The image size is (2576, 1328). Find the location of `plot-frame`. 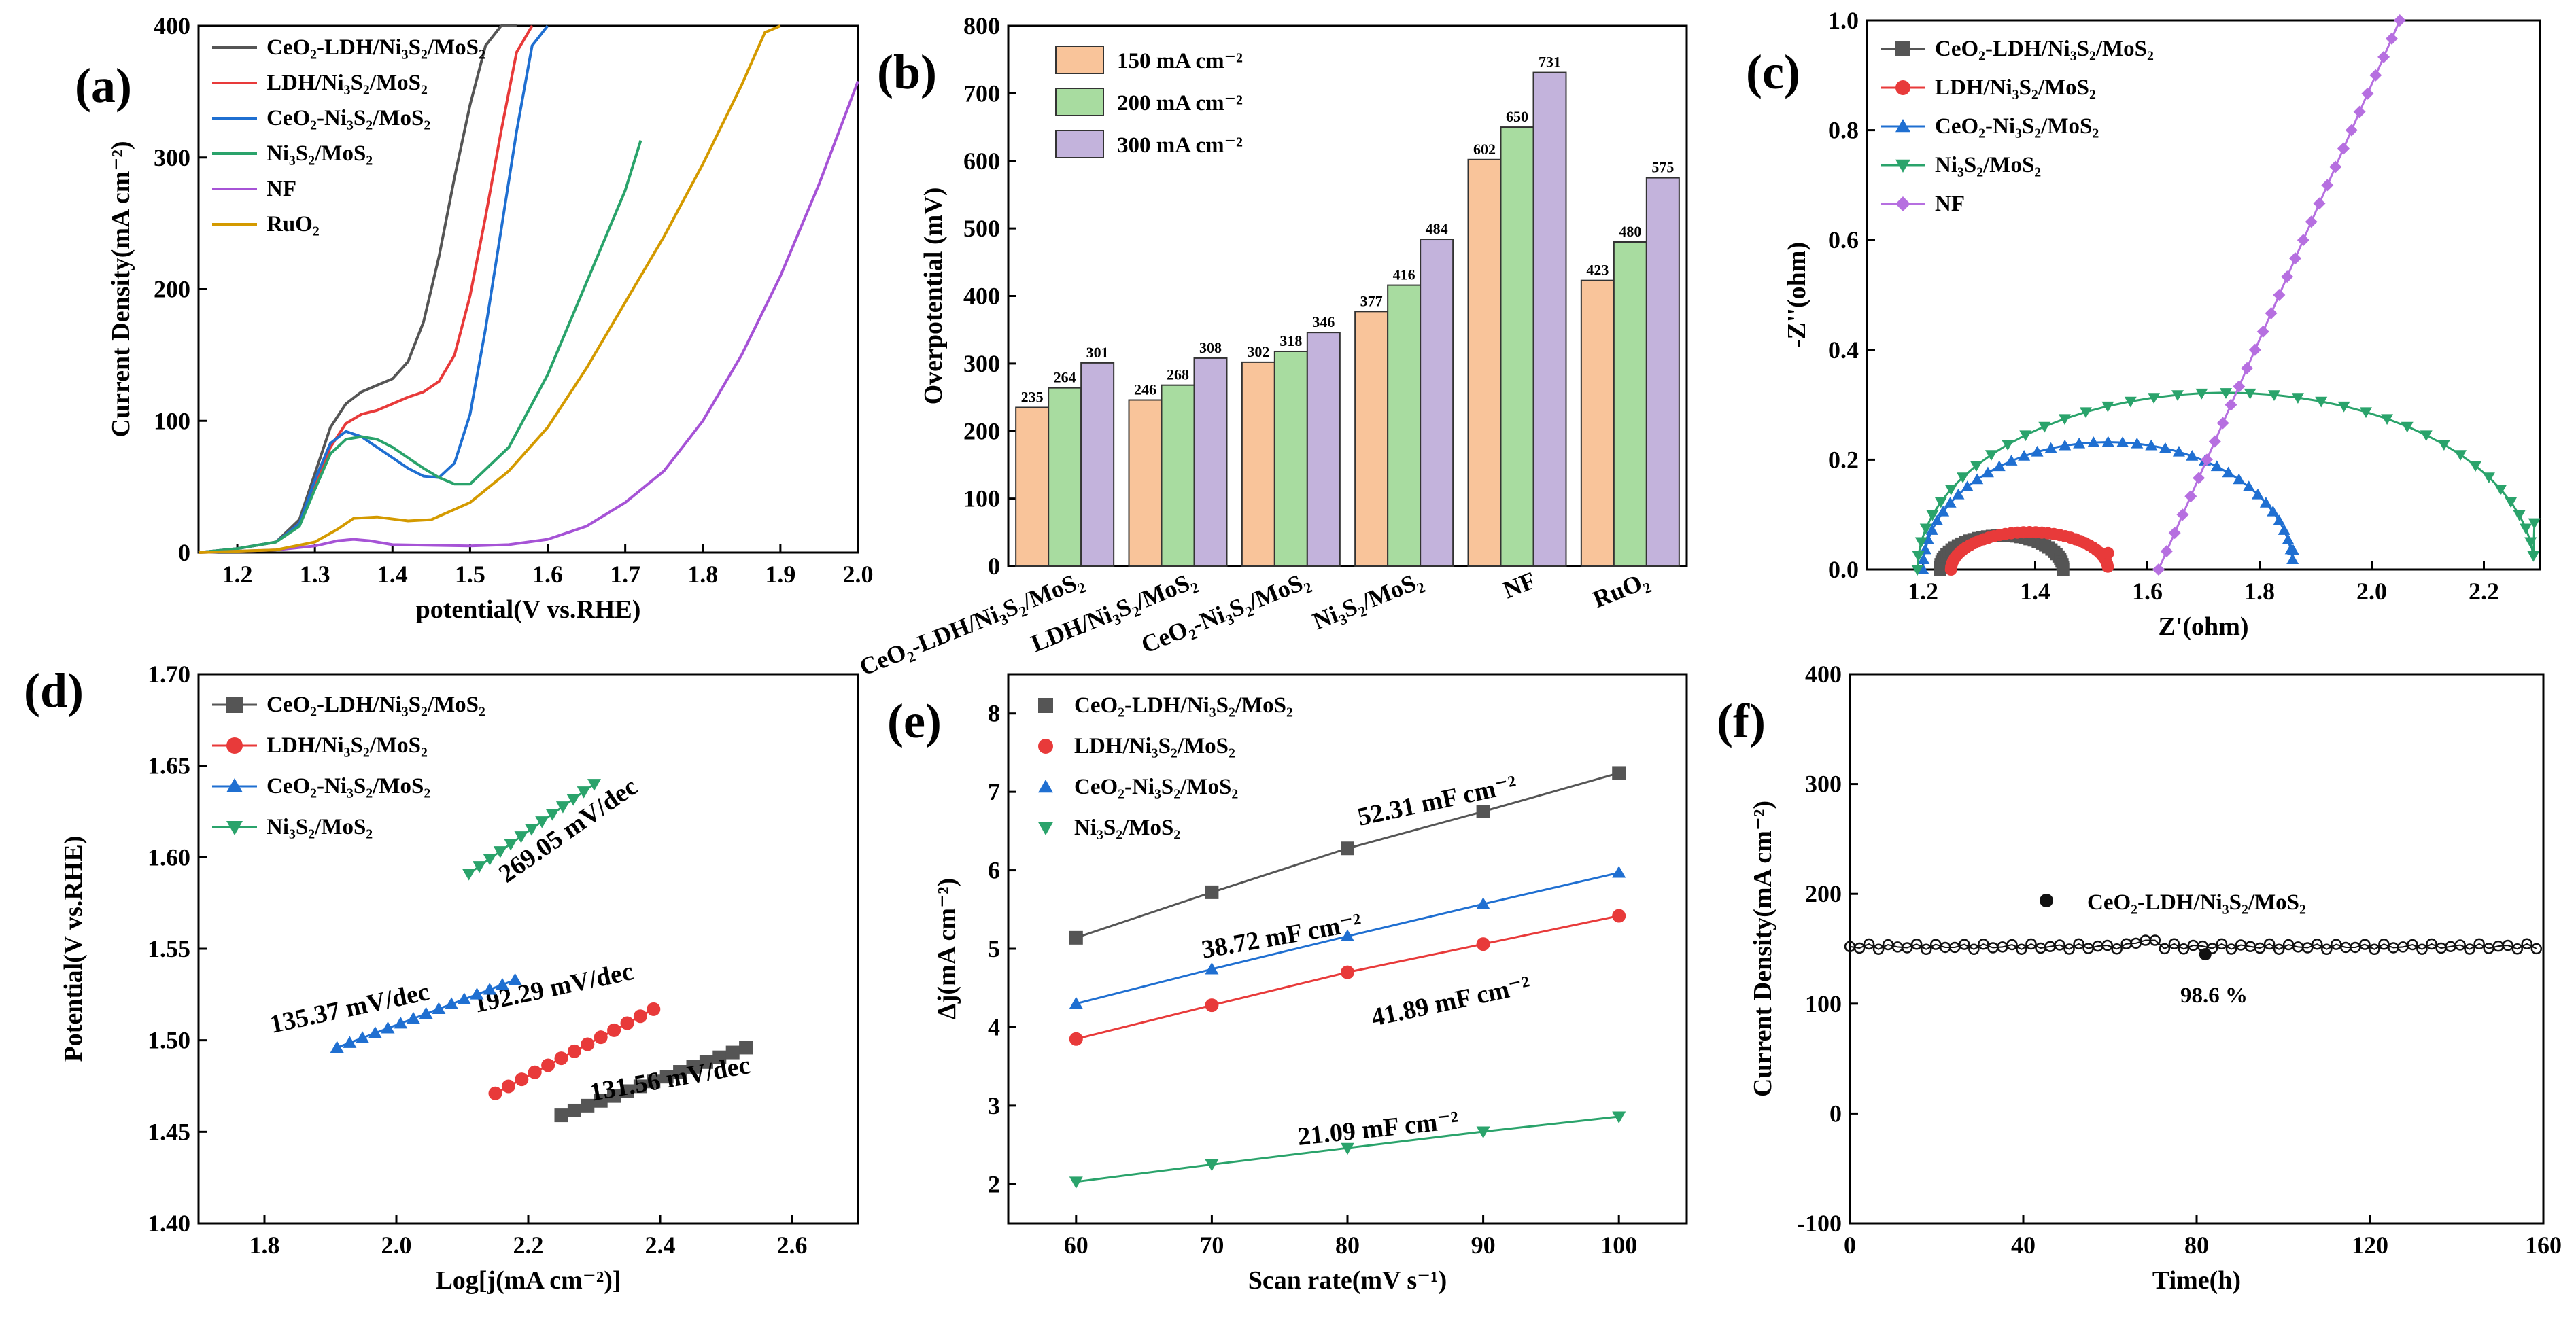

plot-frame is located at coordinates (528, 289).